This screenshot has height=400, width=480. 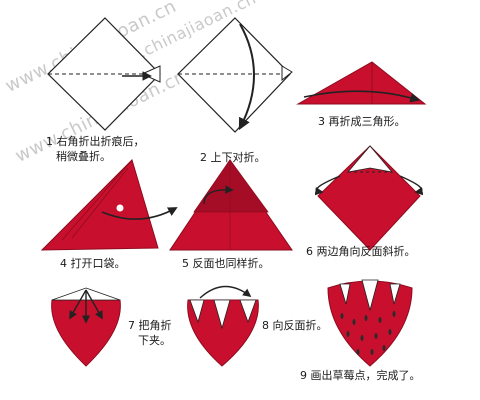 I want to click on step-8-caption: 8 向反面折。, so click(x=295, y=325).